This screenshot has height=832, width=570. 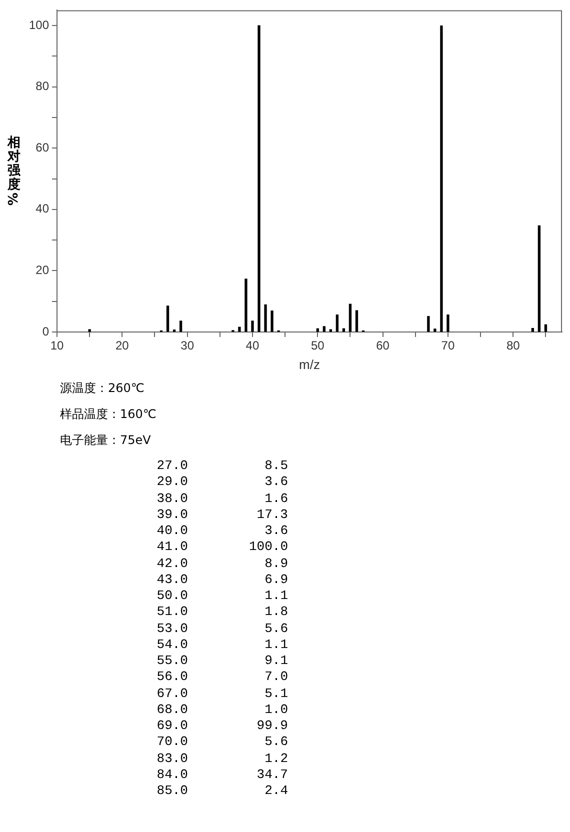 What do you see at coordinates (222, 758) in the screenshot?
I see `text: 83.0 1.2` at bounding box center [222, 758].